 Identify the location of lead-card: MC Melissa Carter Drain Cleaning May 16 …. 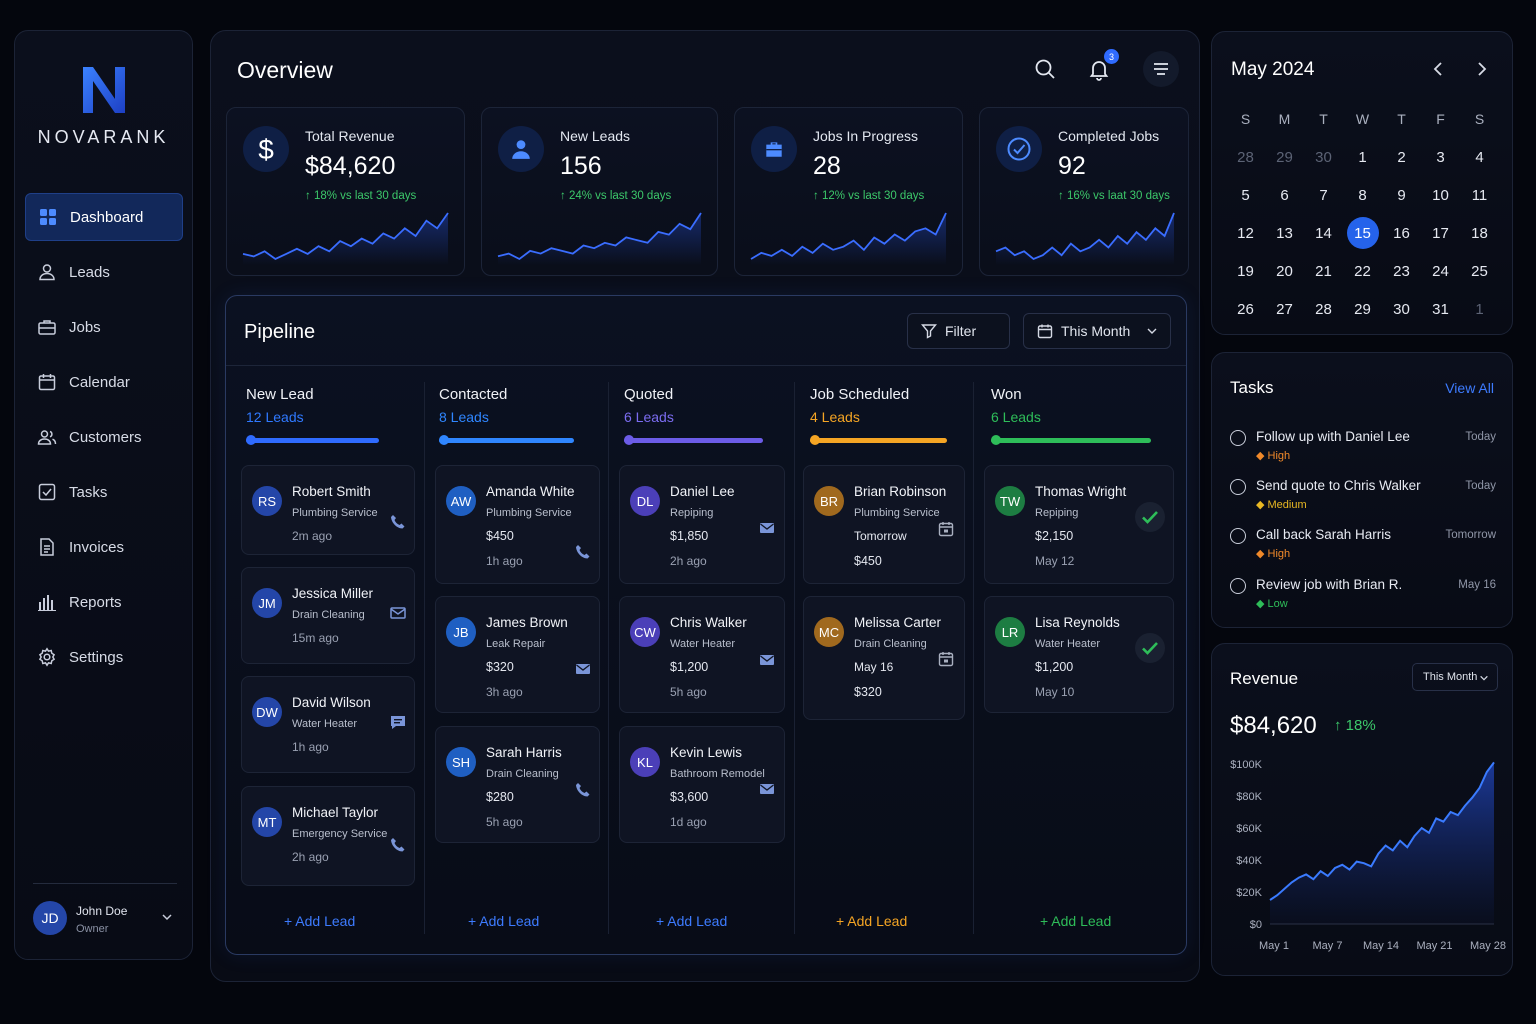
(884, 658).